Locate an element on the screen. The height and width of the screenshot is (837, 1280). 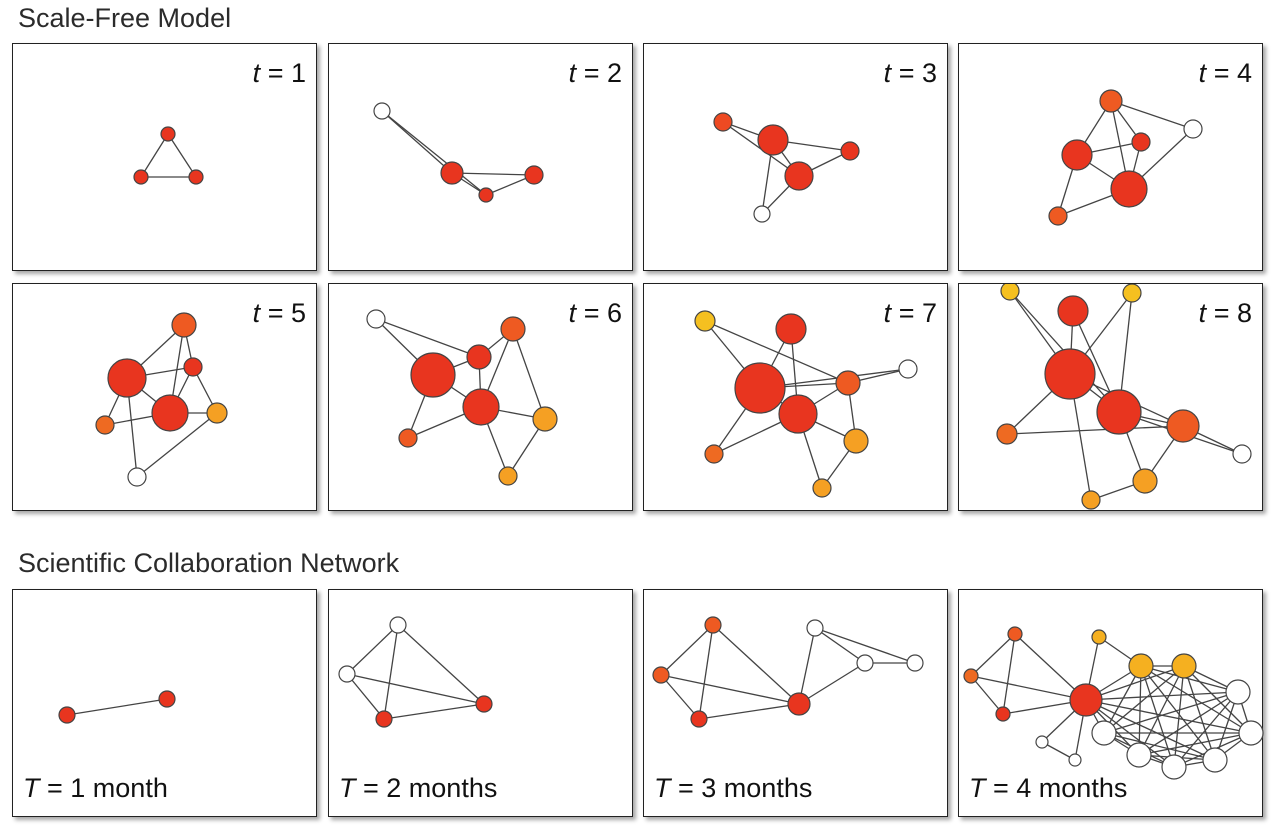
time-label: t = 2 is located at coordinates (595, 73).